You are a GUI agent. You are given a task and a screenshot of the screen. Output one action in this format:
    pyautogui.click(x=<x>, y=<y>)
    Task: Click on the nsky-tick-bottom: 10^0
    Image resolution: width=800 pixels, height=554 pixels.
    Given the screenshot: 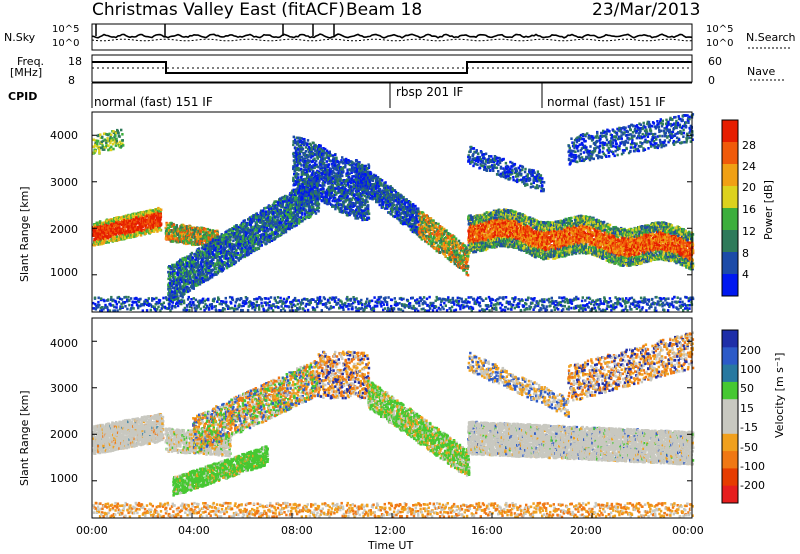 What is the action you would take?
    pyautogui.click(x=65, y=43)
    